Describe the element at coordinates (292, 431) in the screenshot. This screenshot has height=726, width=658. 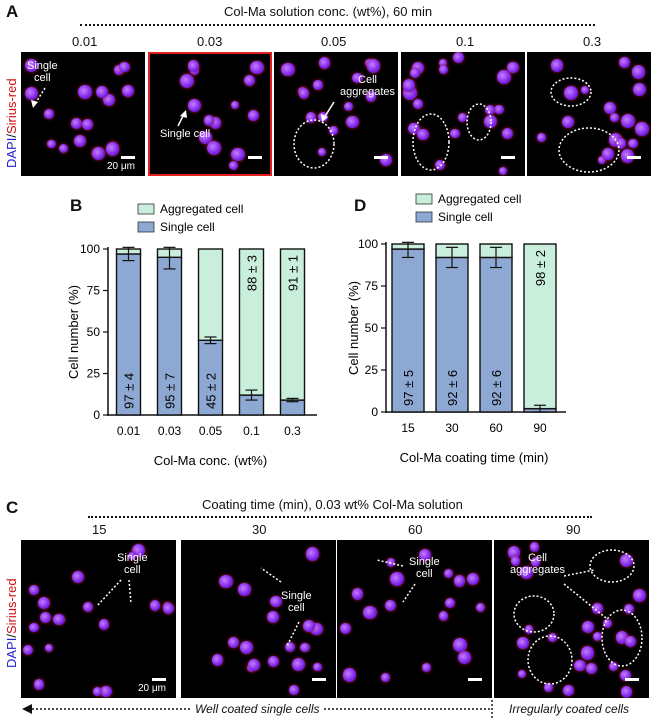
I see `x-tick-label: 0.3` at that location.